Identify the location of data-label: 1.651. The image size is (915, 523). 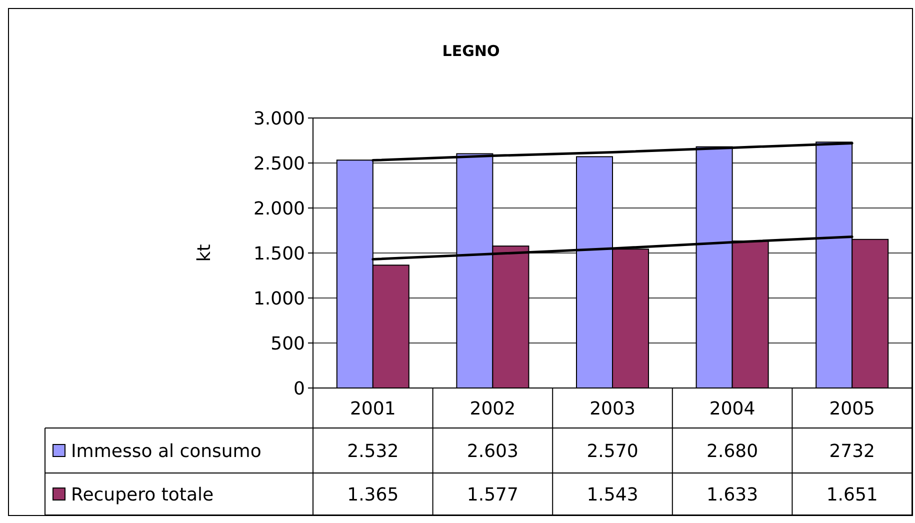
(852, 495).